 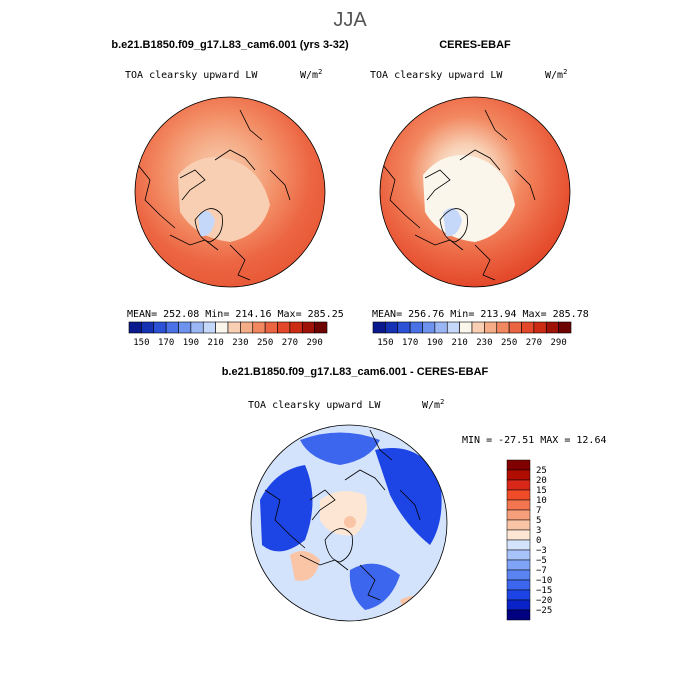 I want to click on colorbar-tick-label: 20, so click(x=541, y=481).